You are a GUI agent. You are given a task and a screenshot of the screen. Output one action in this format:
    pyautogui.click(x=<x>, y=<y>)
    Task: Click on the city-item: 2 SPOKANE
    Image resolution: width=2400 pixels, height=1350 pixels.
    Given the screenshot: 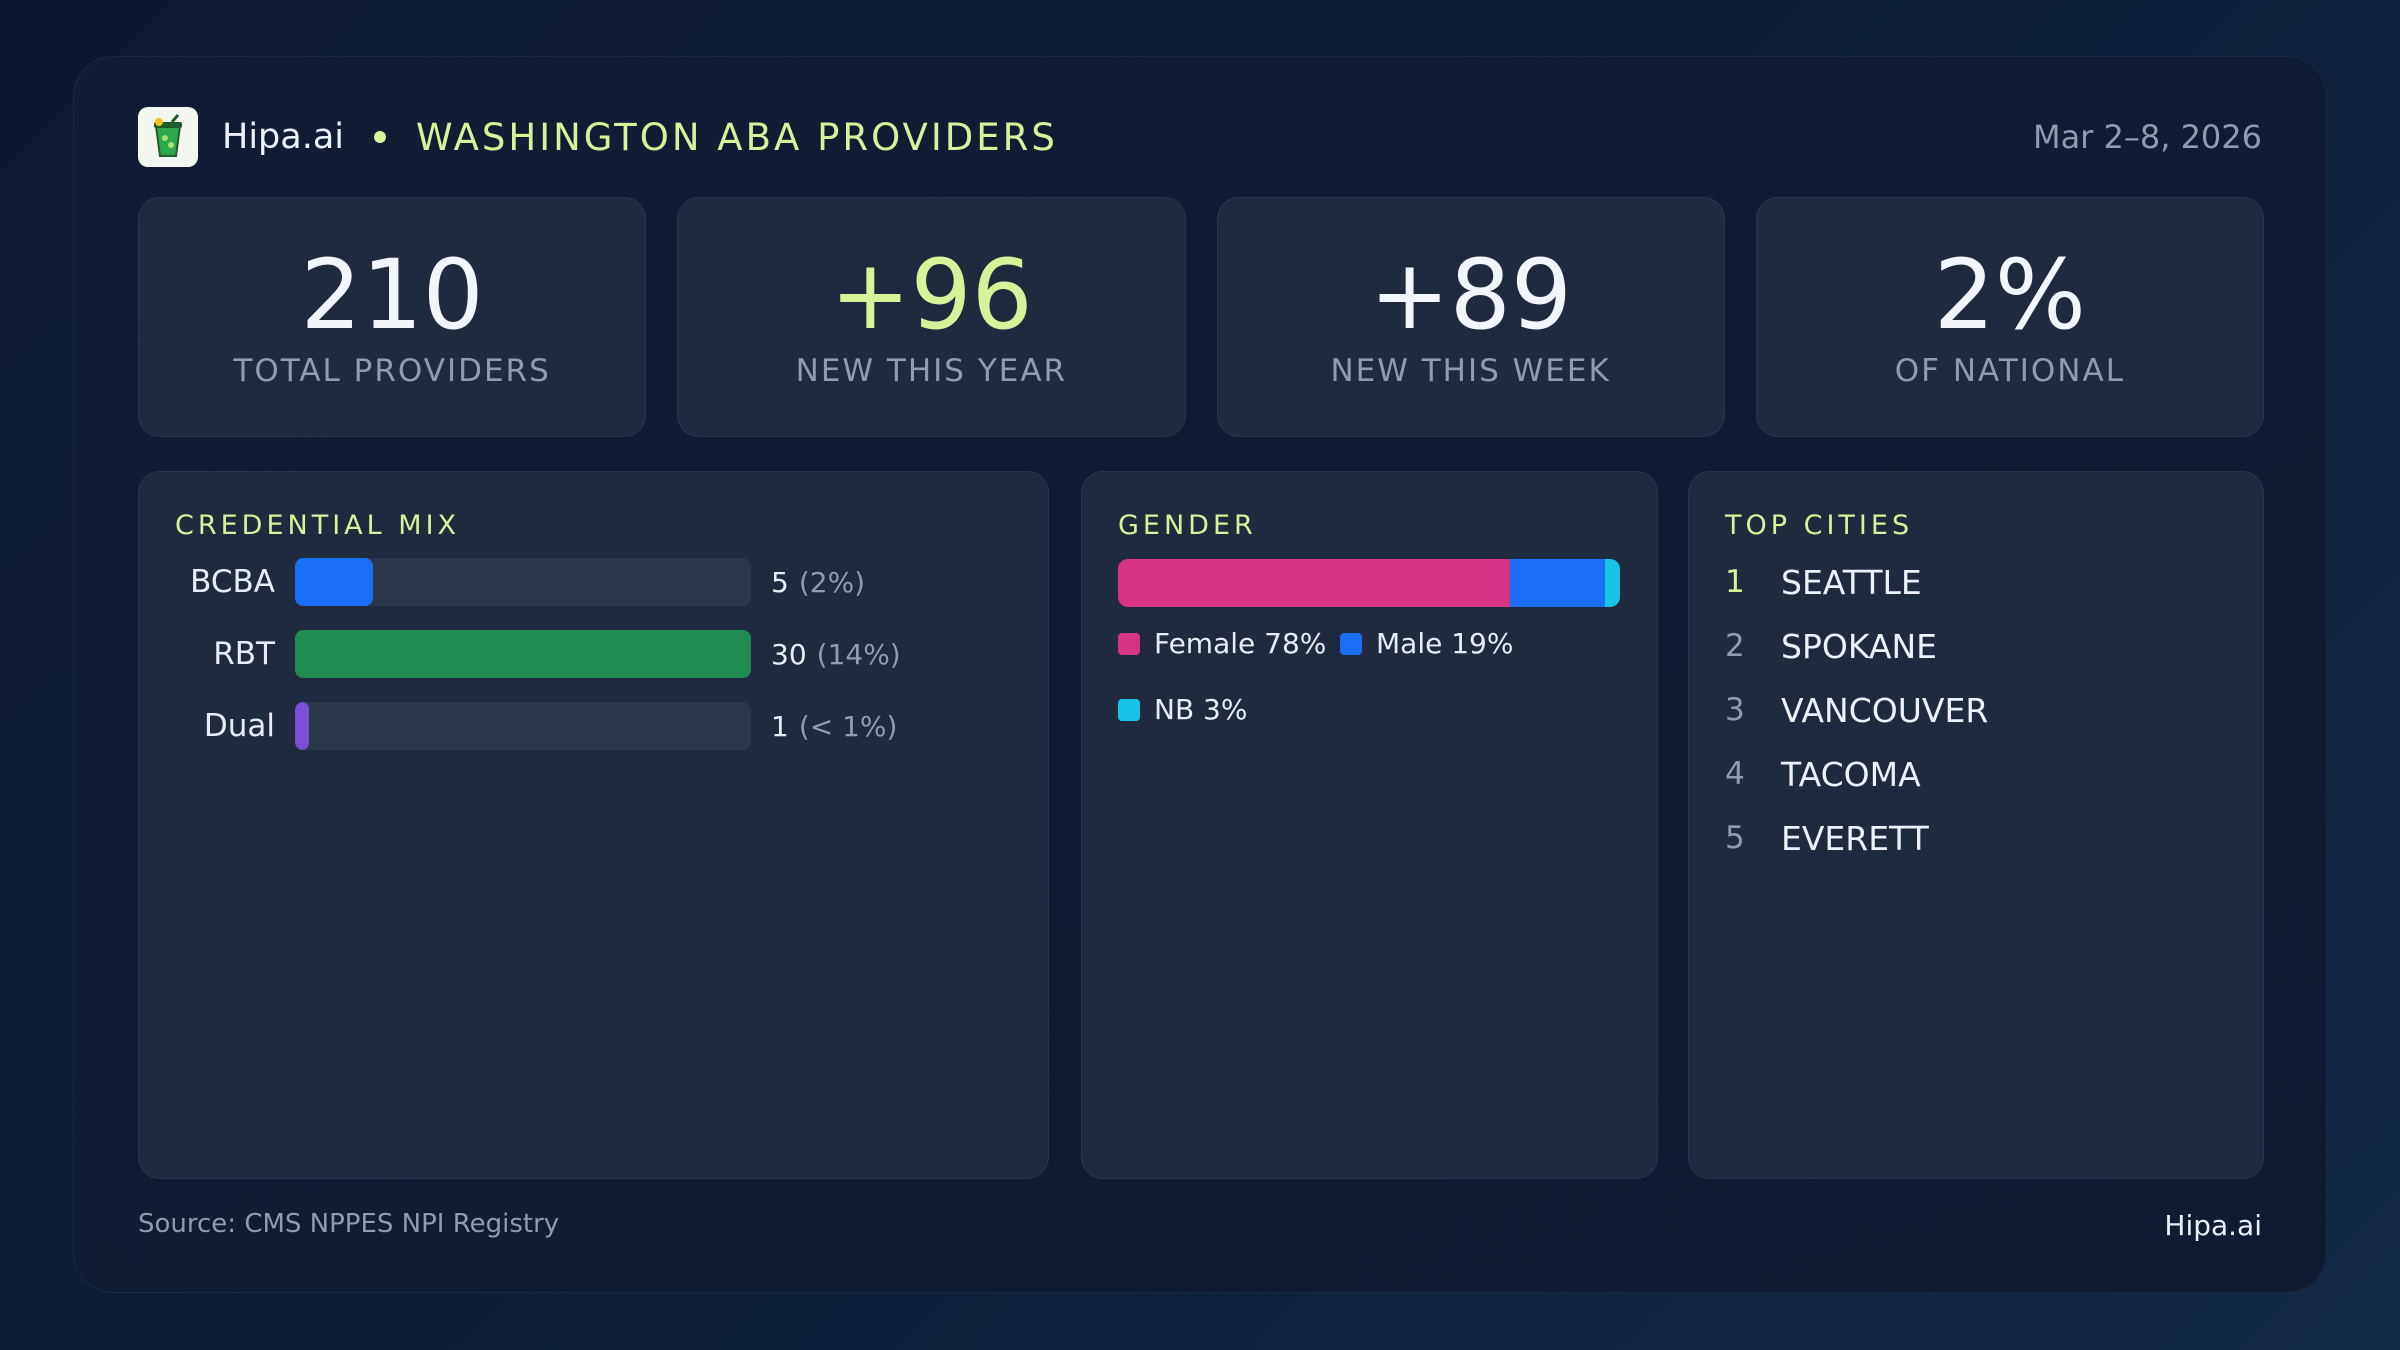 What is the action you would take?
    pyautogui.click(x=1831, y=646)
    